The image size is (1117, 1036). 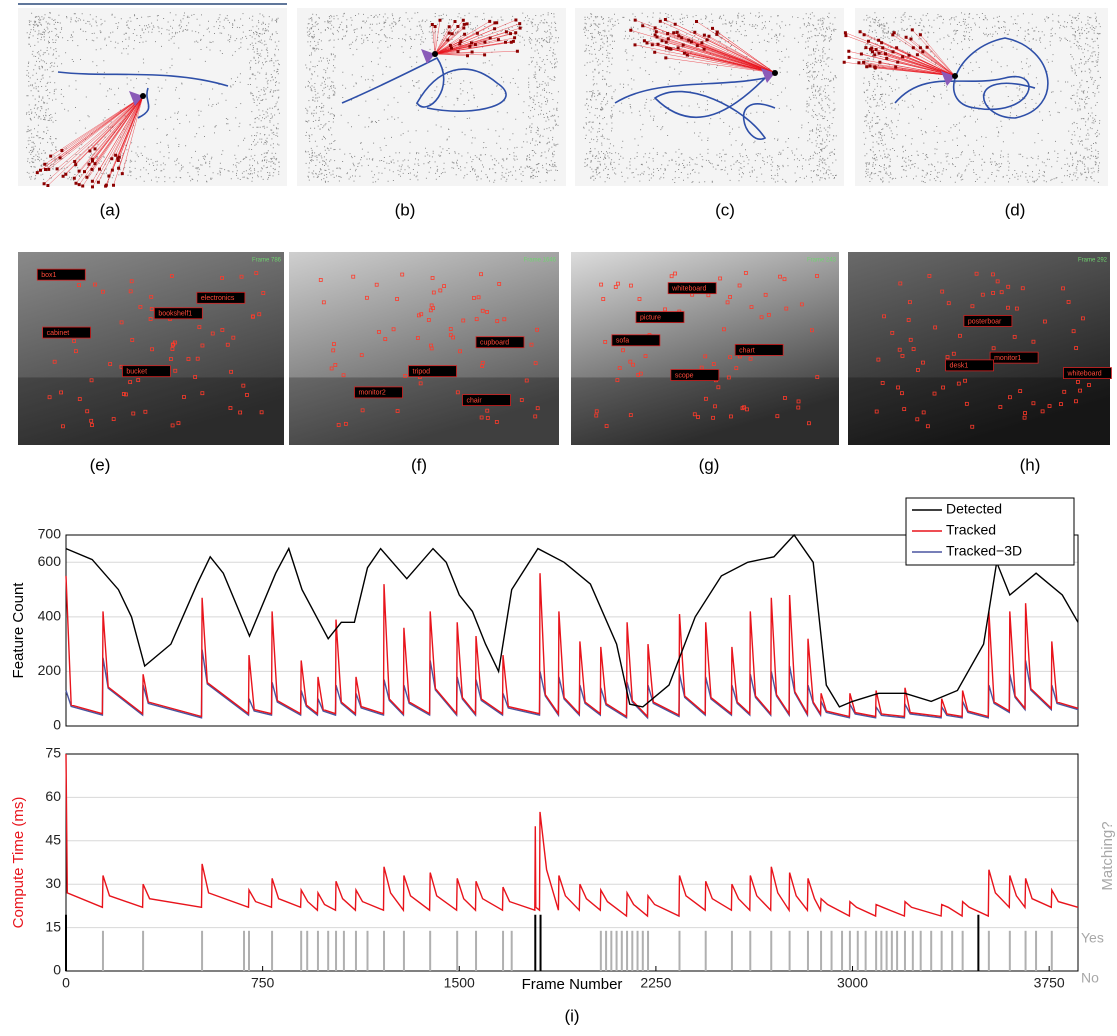 What do you see at coordinates (53, 753) in the screenshot?
I see `y-tick-label: 75` at bounding box center [53, 753].